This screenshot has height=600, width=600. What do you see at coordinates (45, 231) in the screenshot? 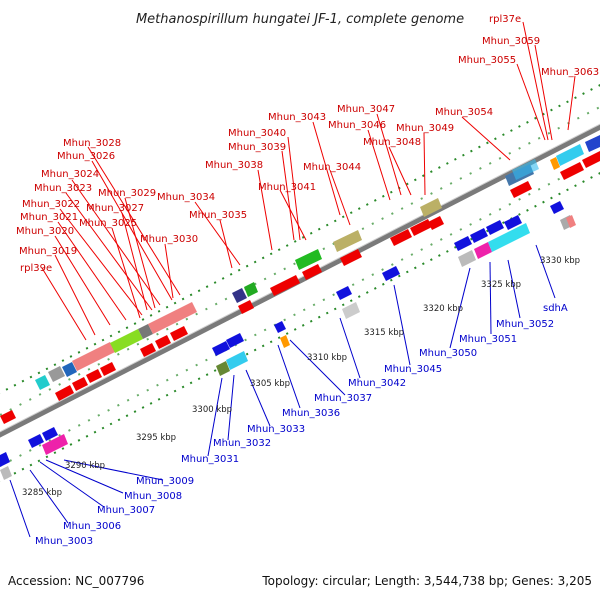
I see `gene-label: Mhun_3020` at bounding box center [45, 231].